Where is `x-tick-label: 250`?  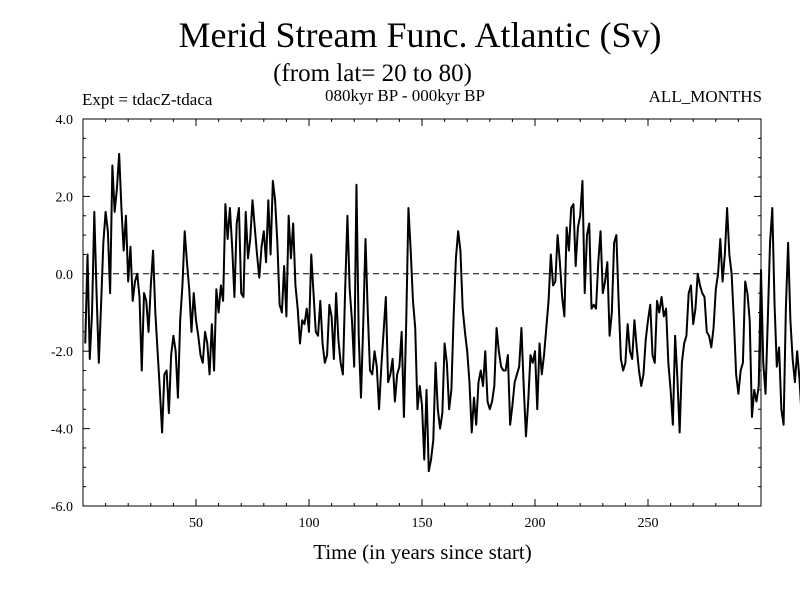 x-tick-label: 250 is located at coordinates (648, 523).